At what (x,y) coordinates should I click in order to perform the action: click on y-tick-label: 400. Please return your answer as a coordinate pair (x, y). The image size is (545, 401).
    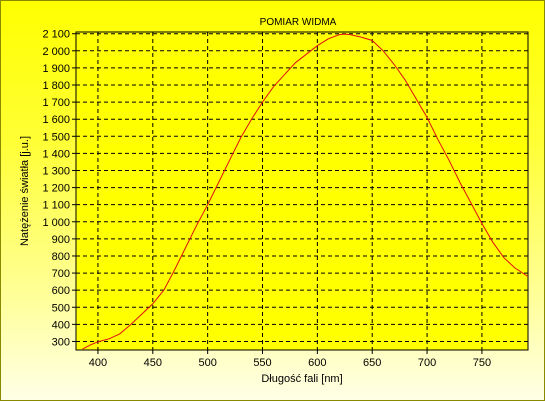
    Looking at the image, I should click on (61, 325).